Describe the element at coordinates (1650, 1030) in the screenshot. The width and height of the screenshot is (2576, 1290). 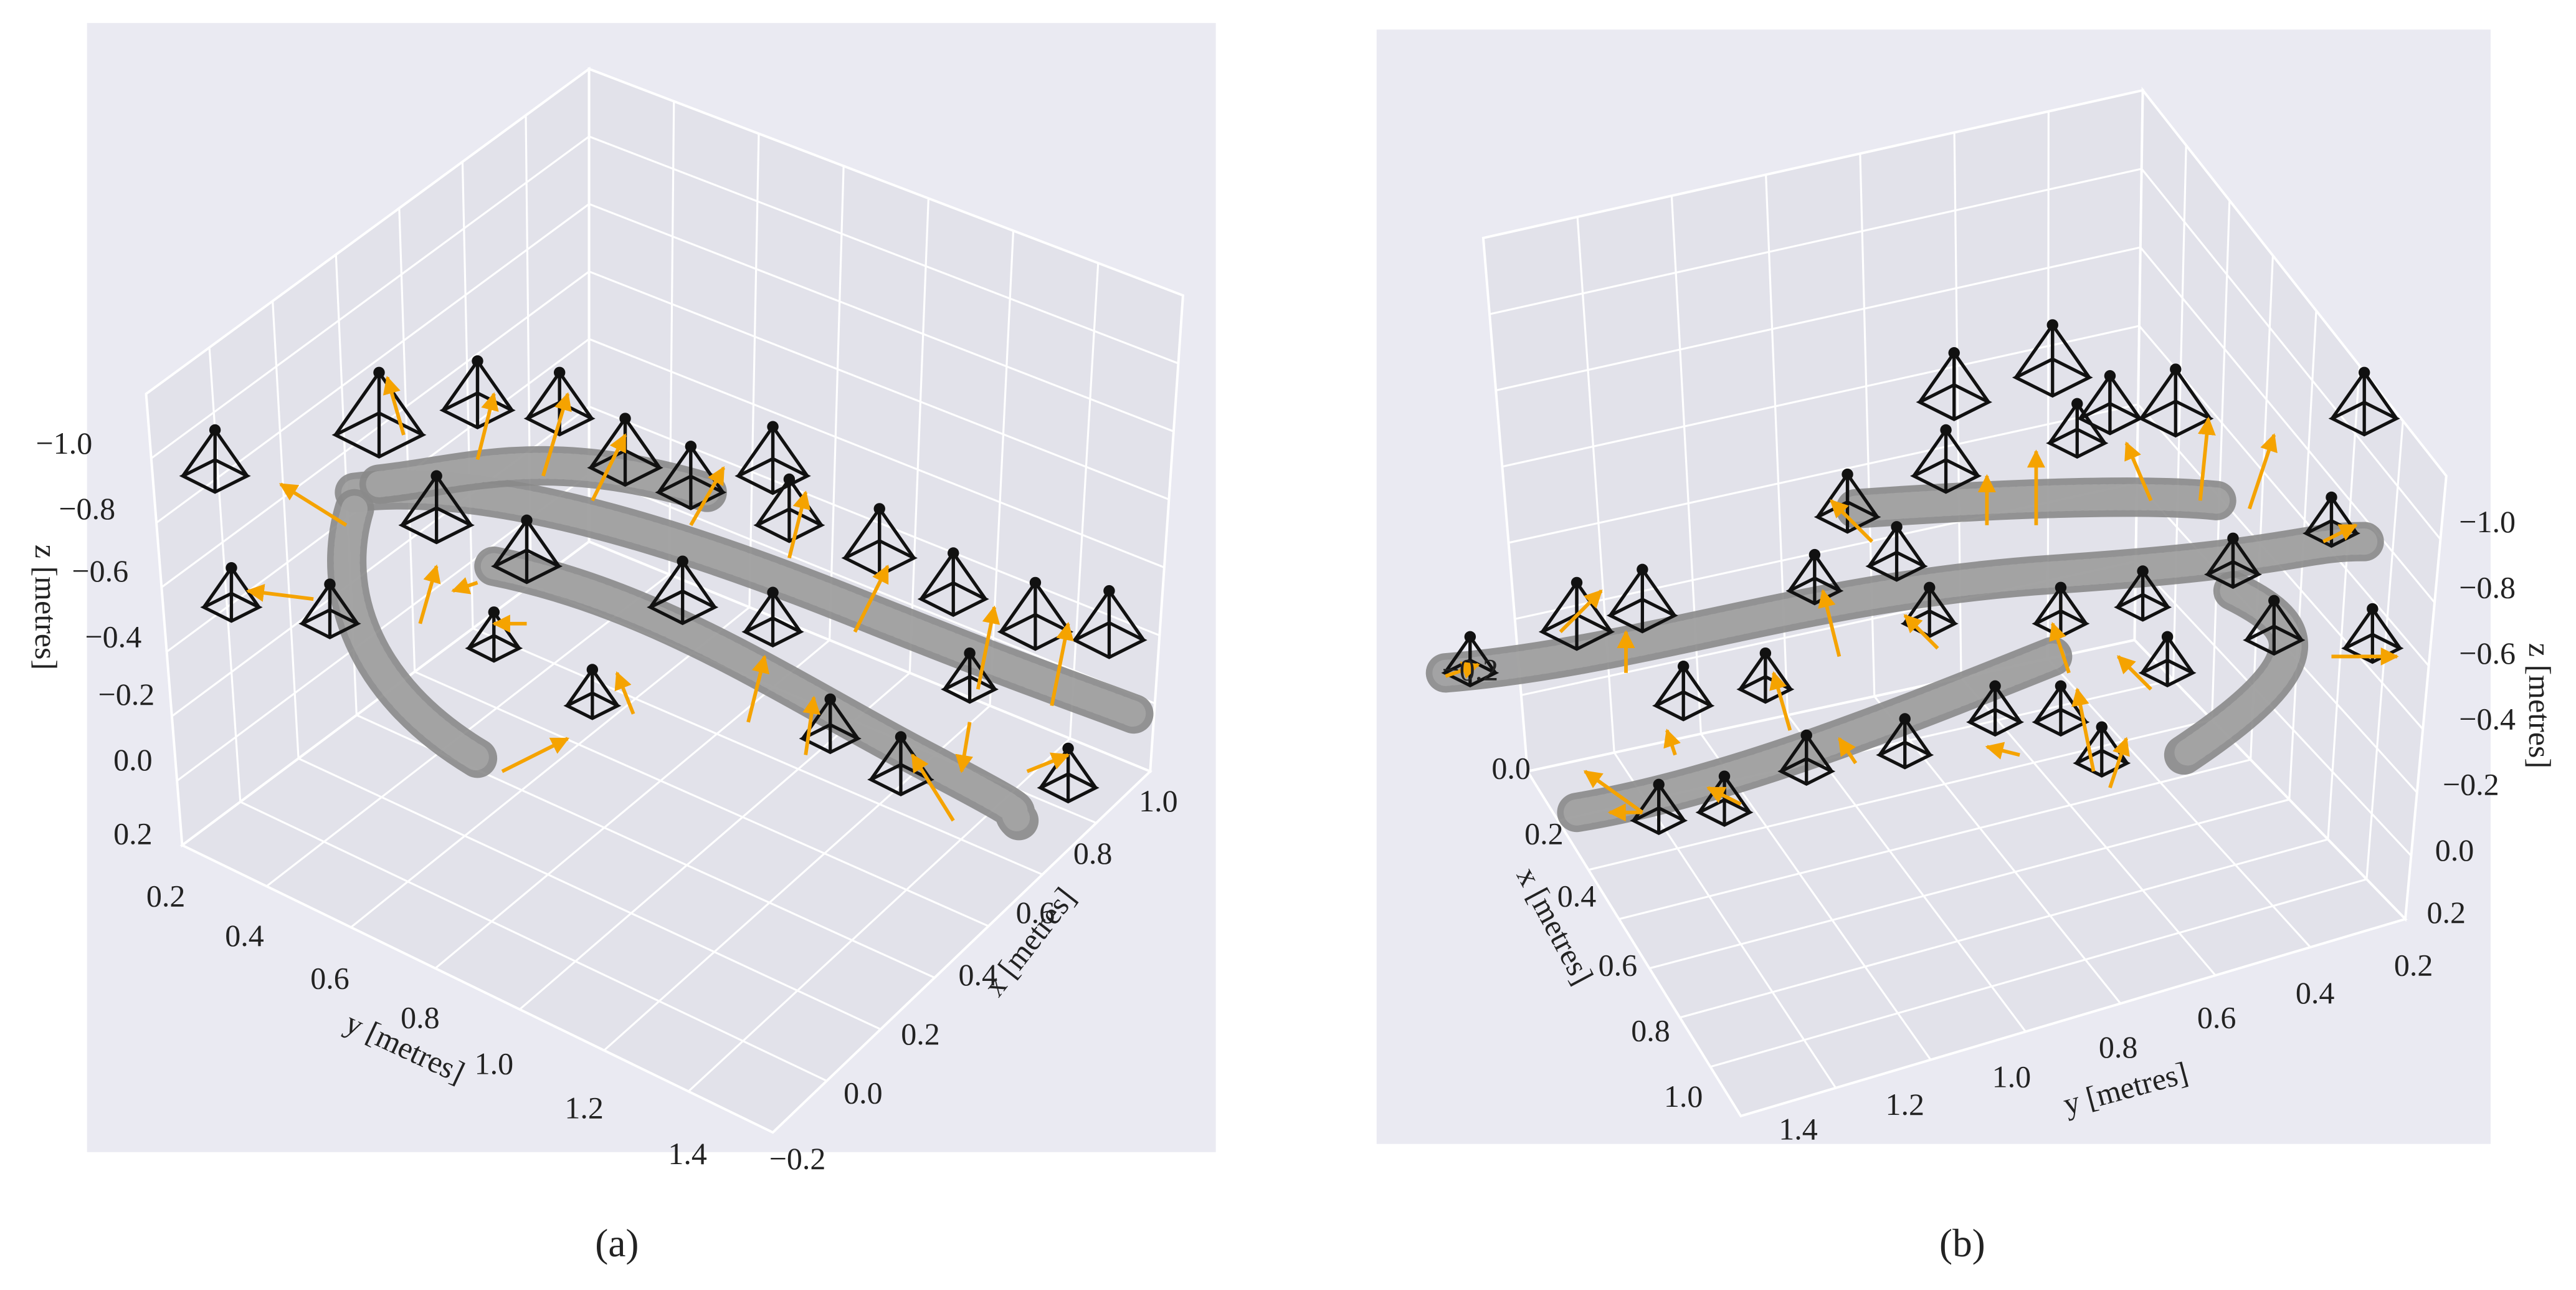
I see `x-tick-label: 0.8` at that location.